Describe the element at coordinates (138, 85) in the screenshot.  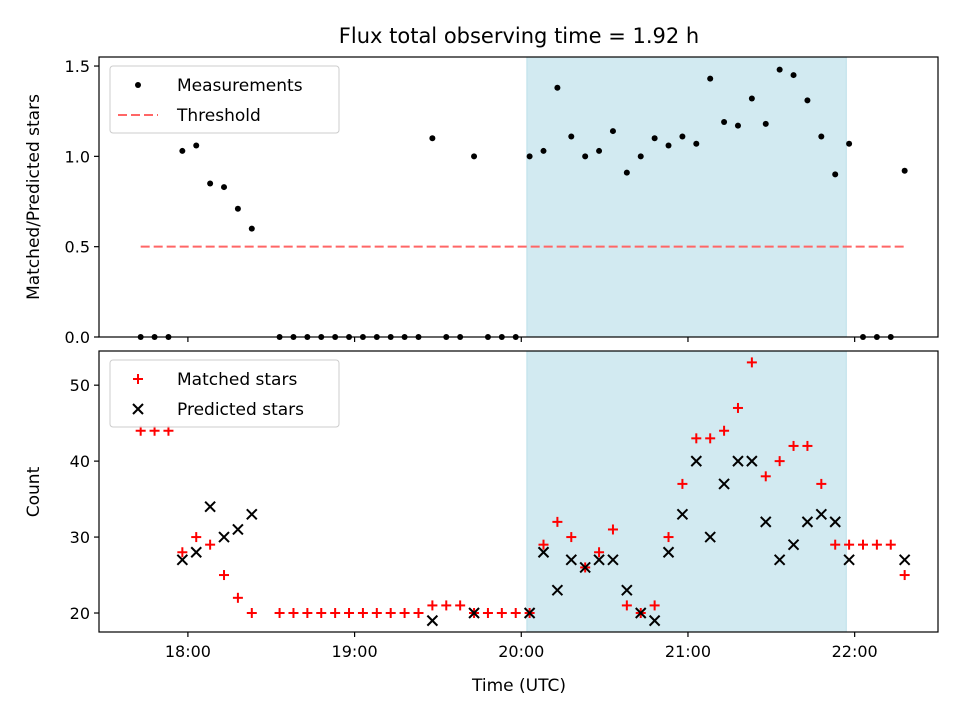
I see `legend-marker-dot` at that location.